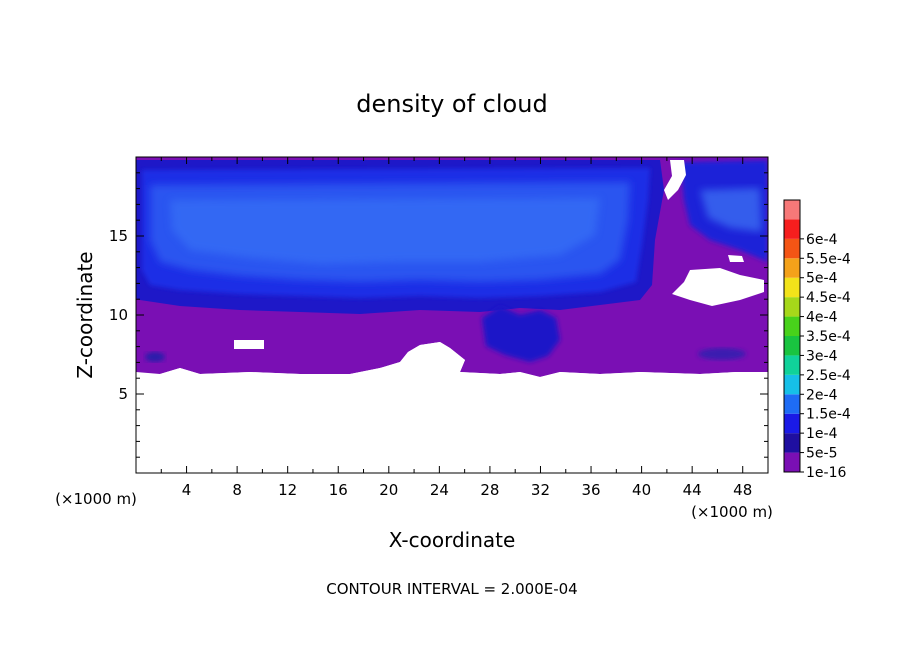 This screenshot has width=904, height=654. Describe the element at coordinates (187, 490) in the screenshot. I see `x-tick-label: 4` at that location.